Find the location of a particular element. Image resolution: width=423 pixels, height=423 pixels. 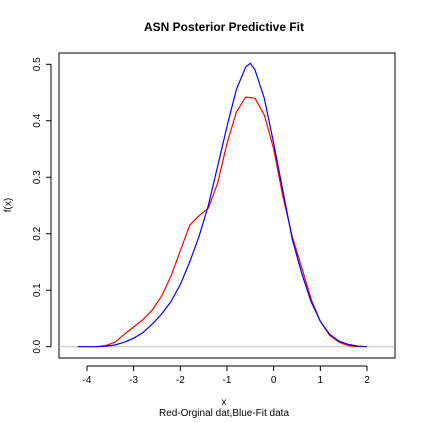

x-tick-label: -4 is located at coordinates (87, 380).